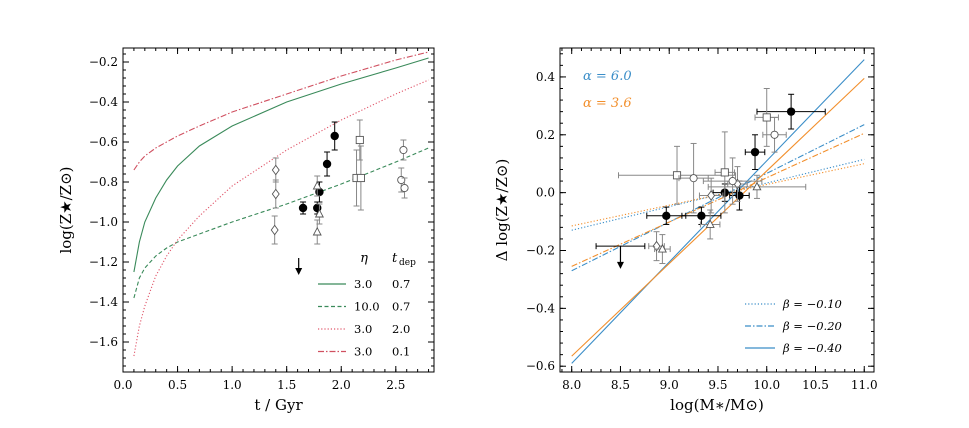  What do you see at coordinates (278, 405) in the screenshot?
I see `x-axis-label: t / Gyr` at bounding box center [278, 405].